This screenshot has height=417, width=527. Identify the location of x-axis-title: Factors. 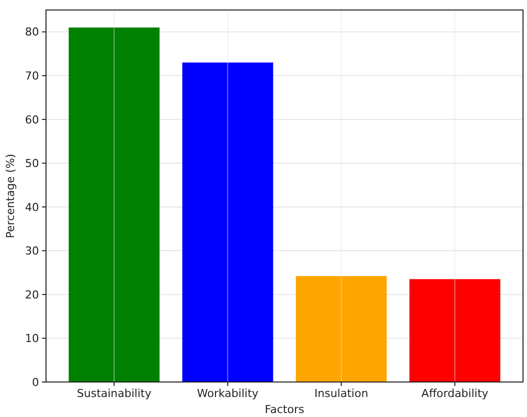
(284, 409).